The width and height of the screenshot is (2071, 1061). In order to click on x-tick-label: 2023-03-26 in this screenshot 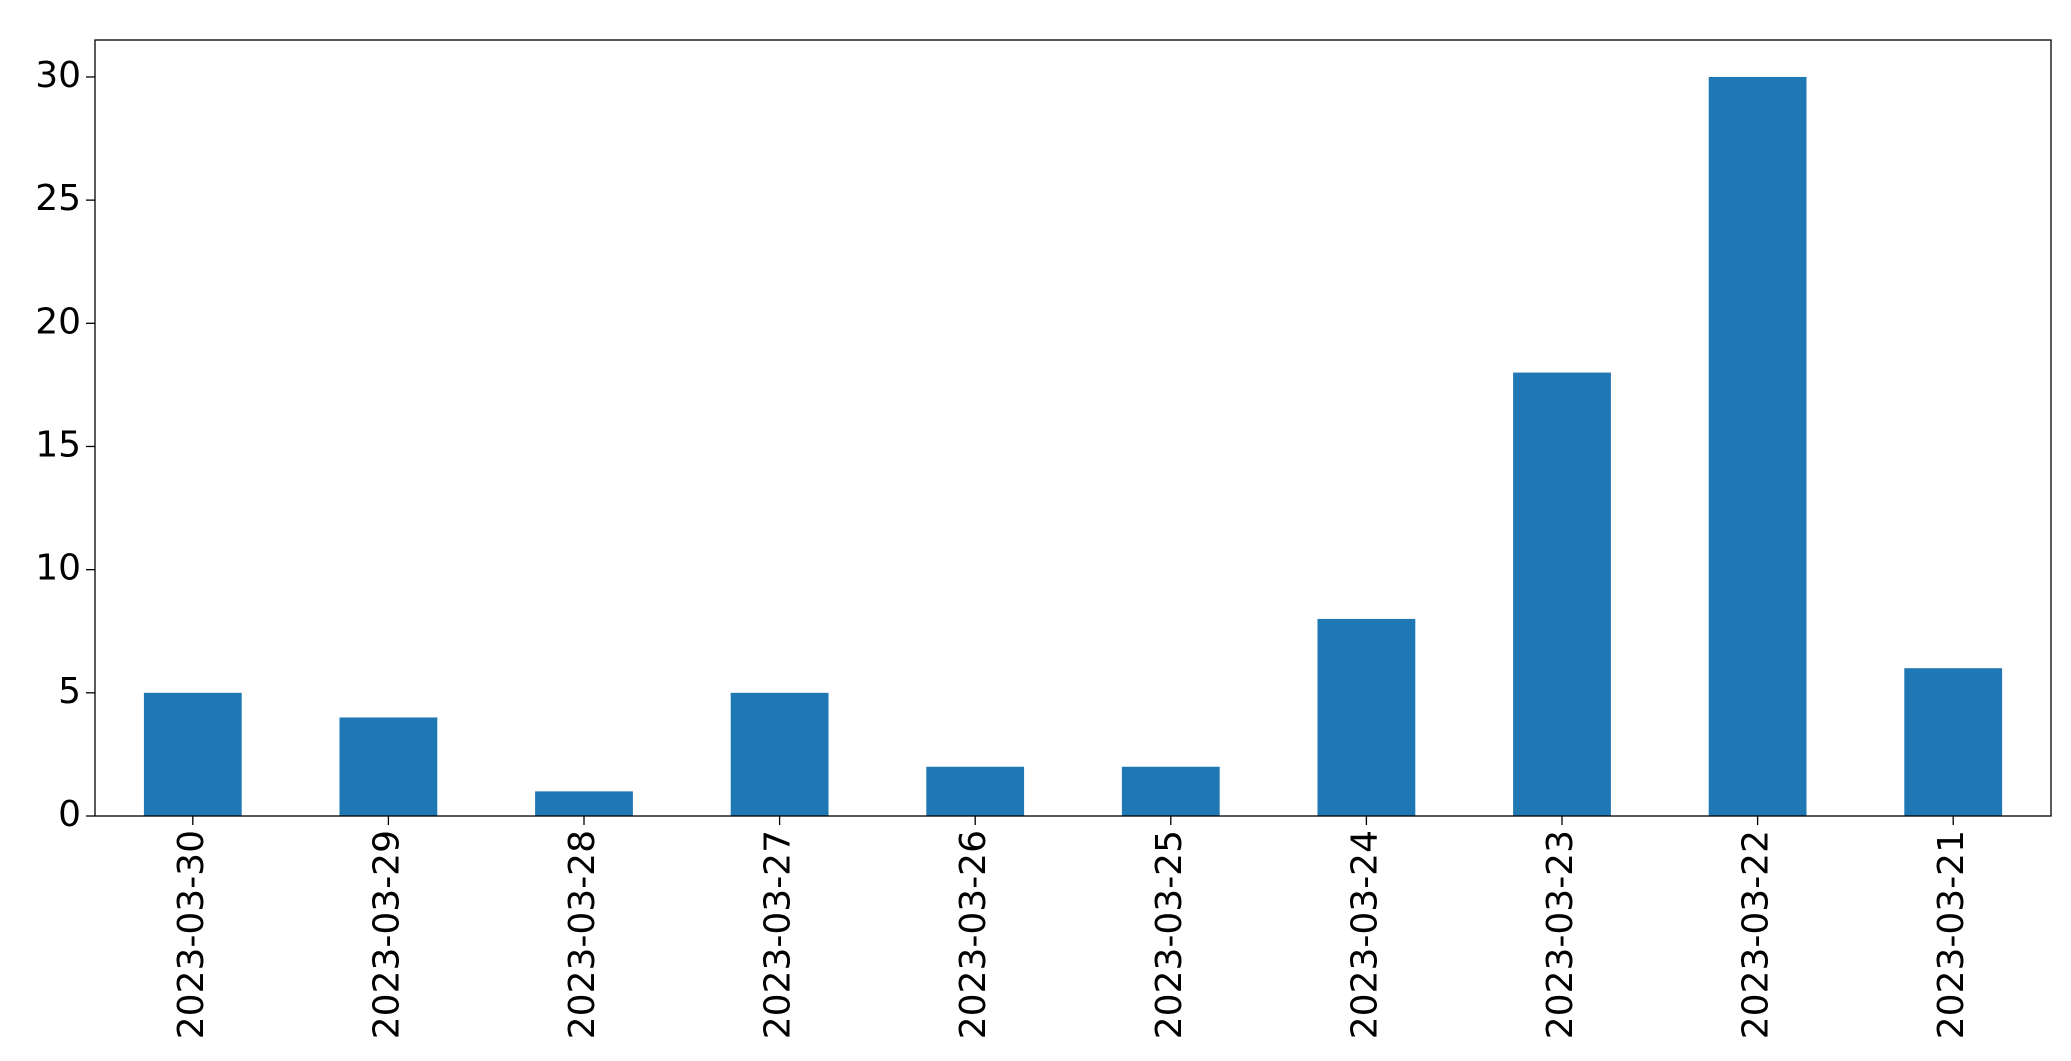, I will do `click(973, 934)`.